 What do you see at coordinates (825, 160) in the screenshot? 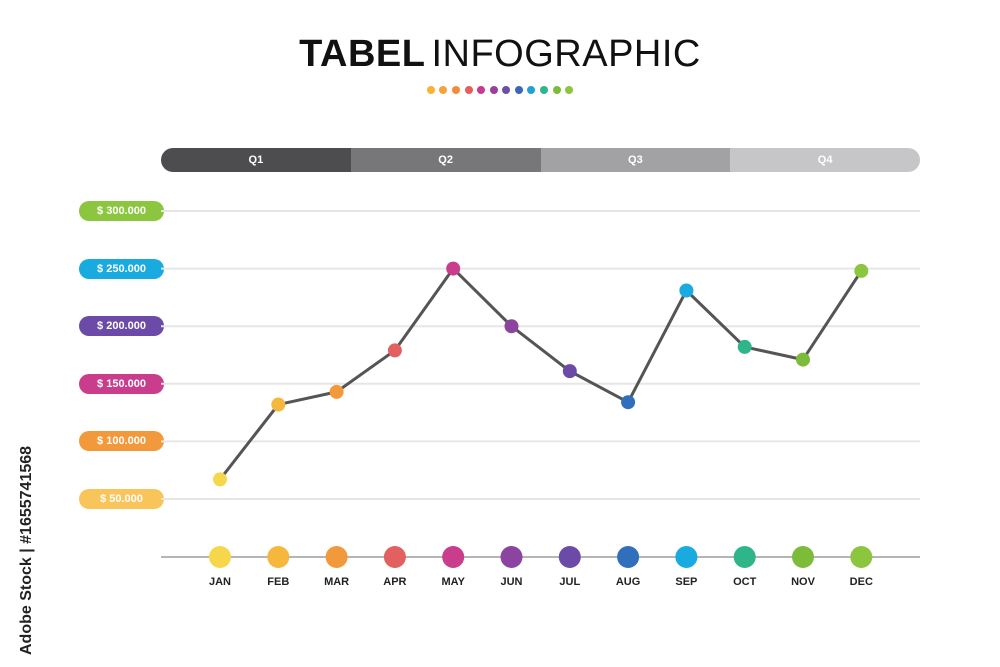
I see `quarter-q4: Q4` at bounding box center [825, 160].